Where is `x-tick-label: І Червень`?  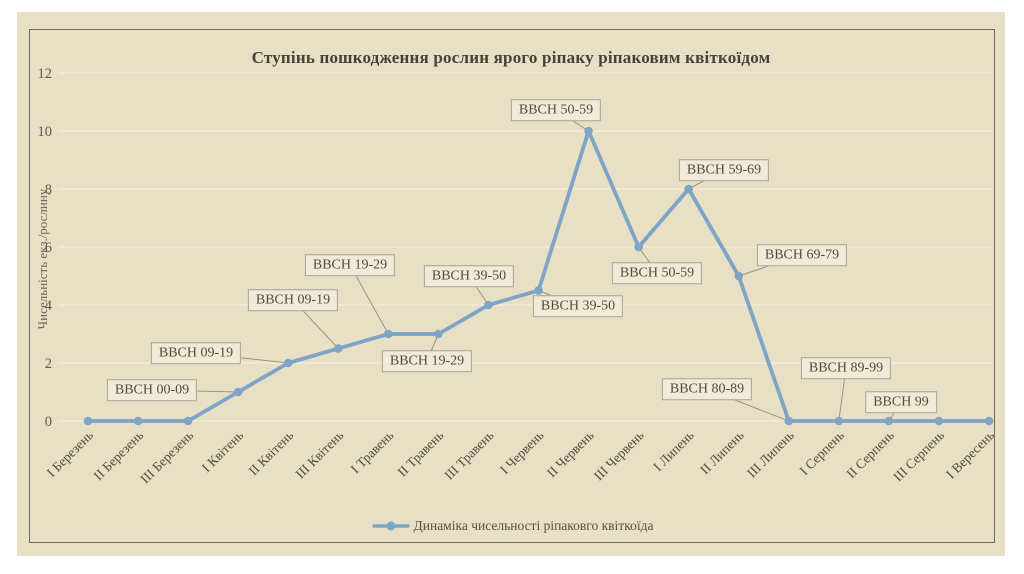
x-tick-label: І Червень is located at coordinates (522, 453).